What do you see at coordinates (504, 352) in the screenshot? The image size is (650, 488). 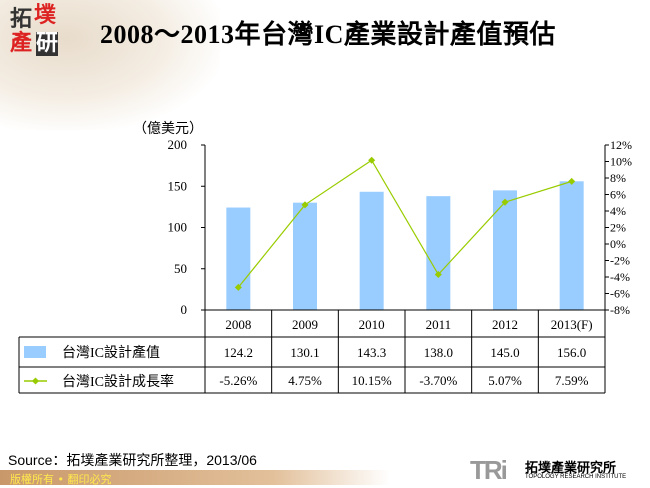 I see `bar-value-label: 145.0` at bounding box center [504, 352].